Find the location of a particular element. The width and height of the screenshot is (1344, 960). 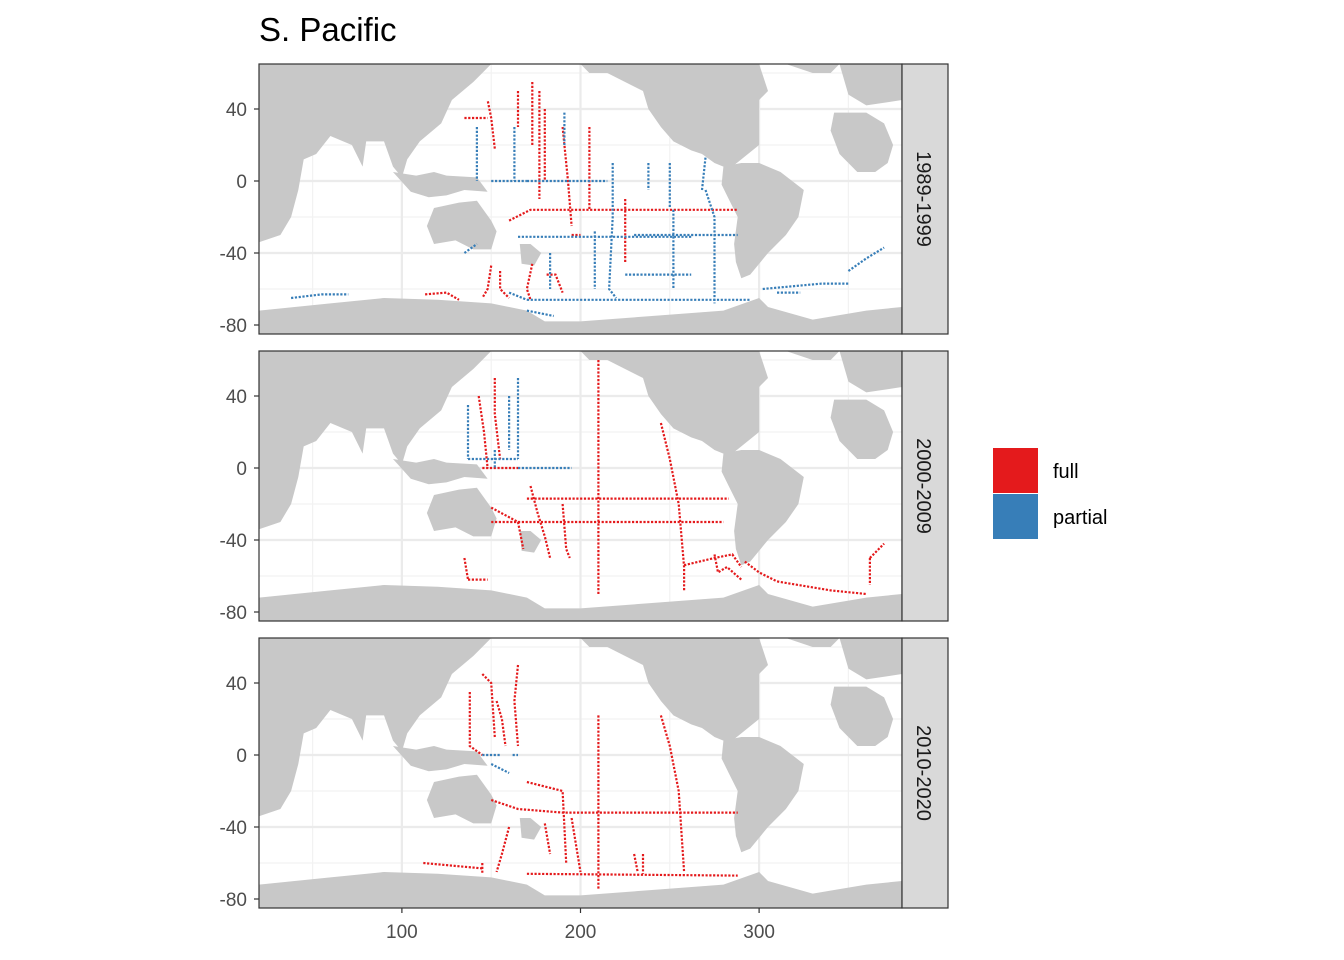

legend-label-full: full is located at coordinates (1066, 472).